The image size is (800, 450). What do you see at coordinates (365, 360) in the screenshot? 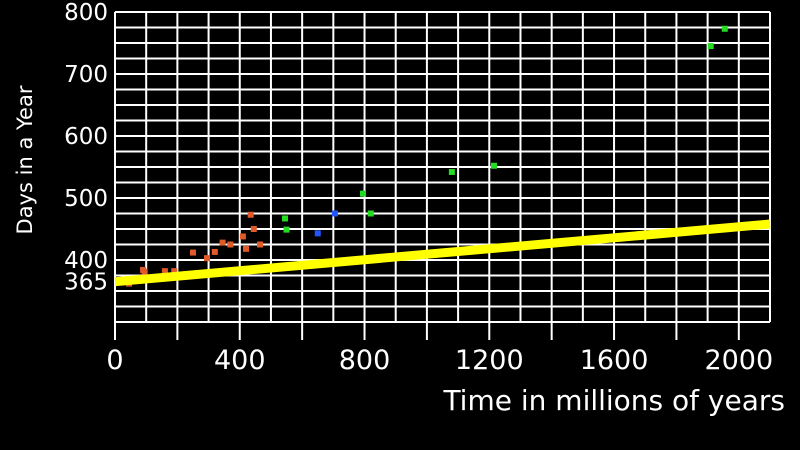
I see `x-tick-label: 800` at bounding box center [365, 360].